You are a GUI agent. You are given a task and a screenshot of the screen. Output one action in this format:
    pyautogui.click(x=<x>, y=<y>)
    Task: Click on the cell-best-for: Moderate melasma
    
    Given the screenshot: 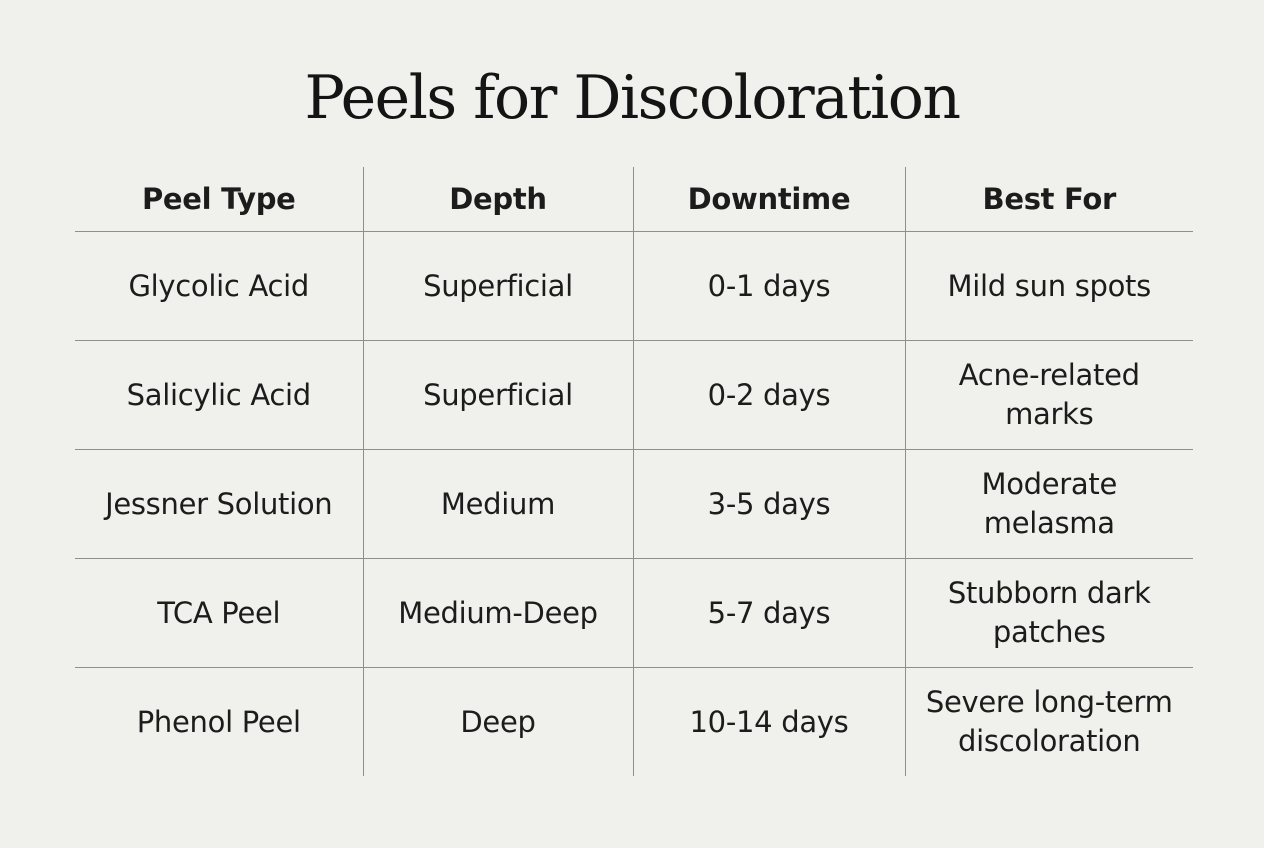 What is the action you would take?
    pyautogui.click(x=1048, y=504)
    